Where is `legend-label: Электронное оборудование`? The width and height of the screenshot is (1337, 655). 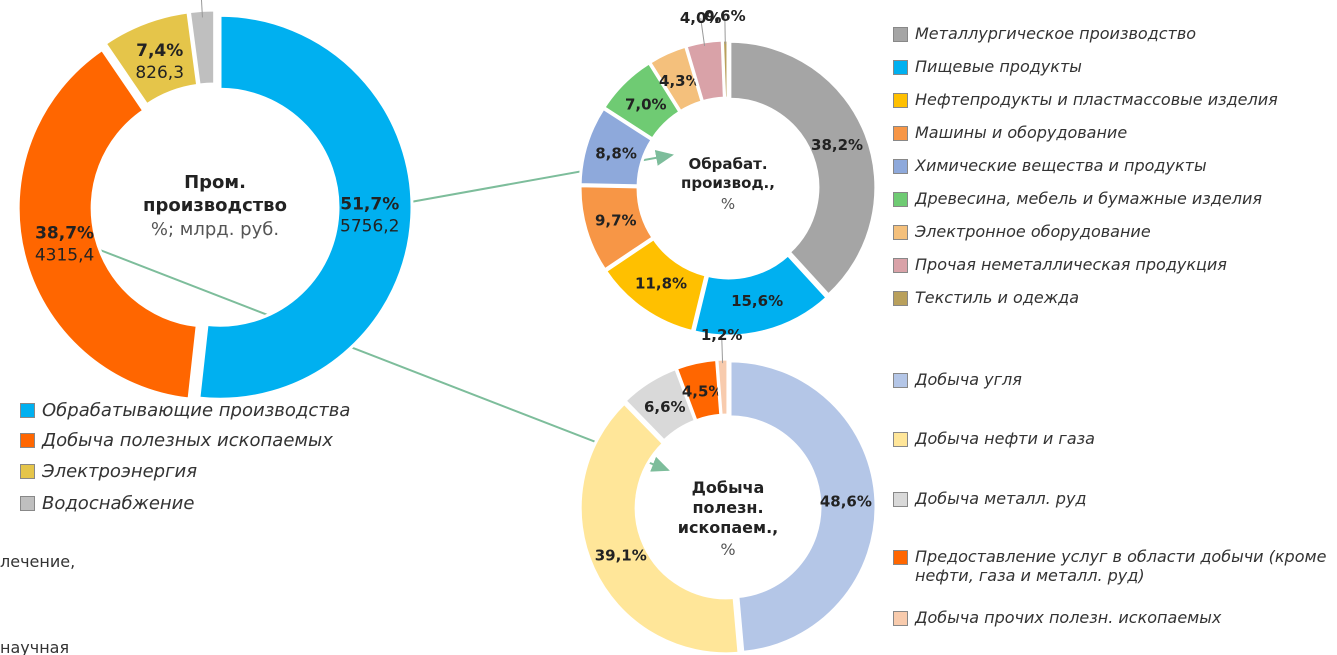
legend-label: Электронное оборудование is located at coordinates (1033, 231).